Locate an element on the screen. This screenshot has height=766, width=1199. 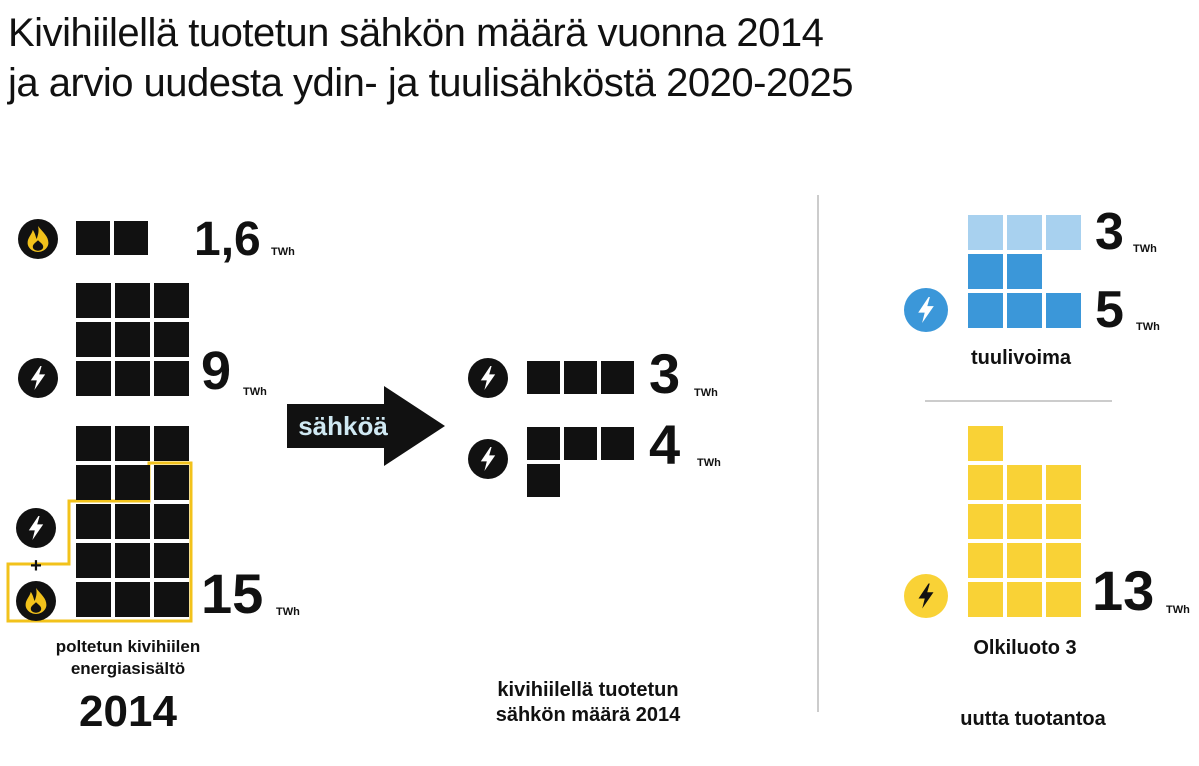
value-label-number: 13 is located at coordinates (1123, 590).